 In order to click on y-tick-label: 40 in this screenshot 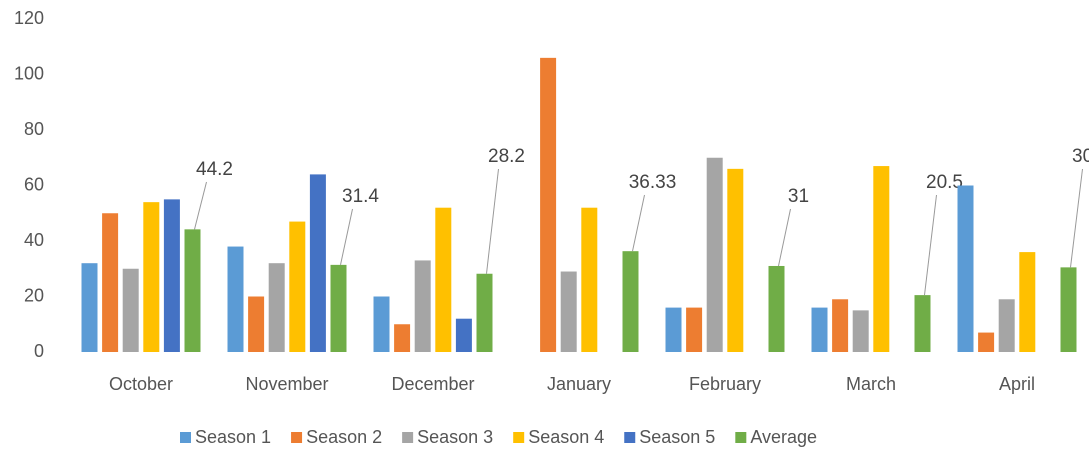, I will do `click(34, 240)`.